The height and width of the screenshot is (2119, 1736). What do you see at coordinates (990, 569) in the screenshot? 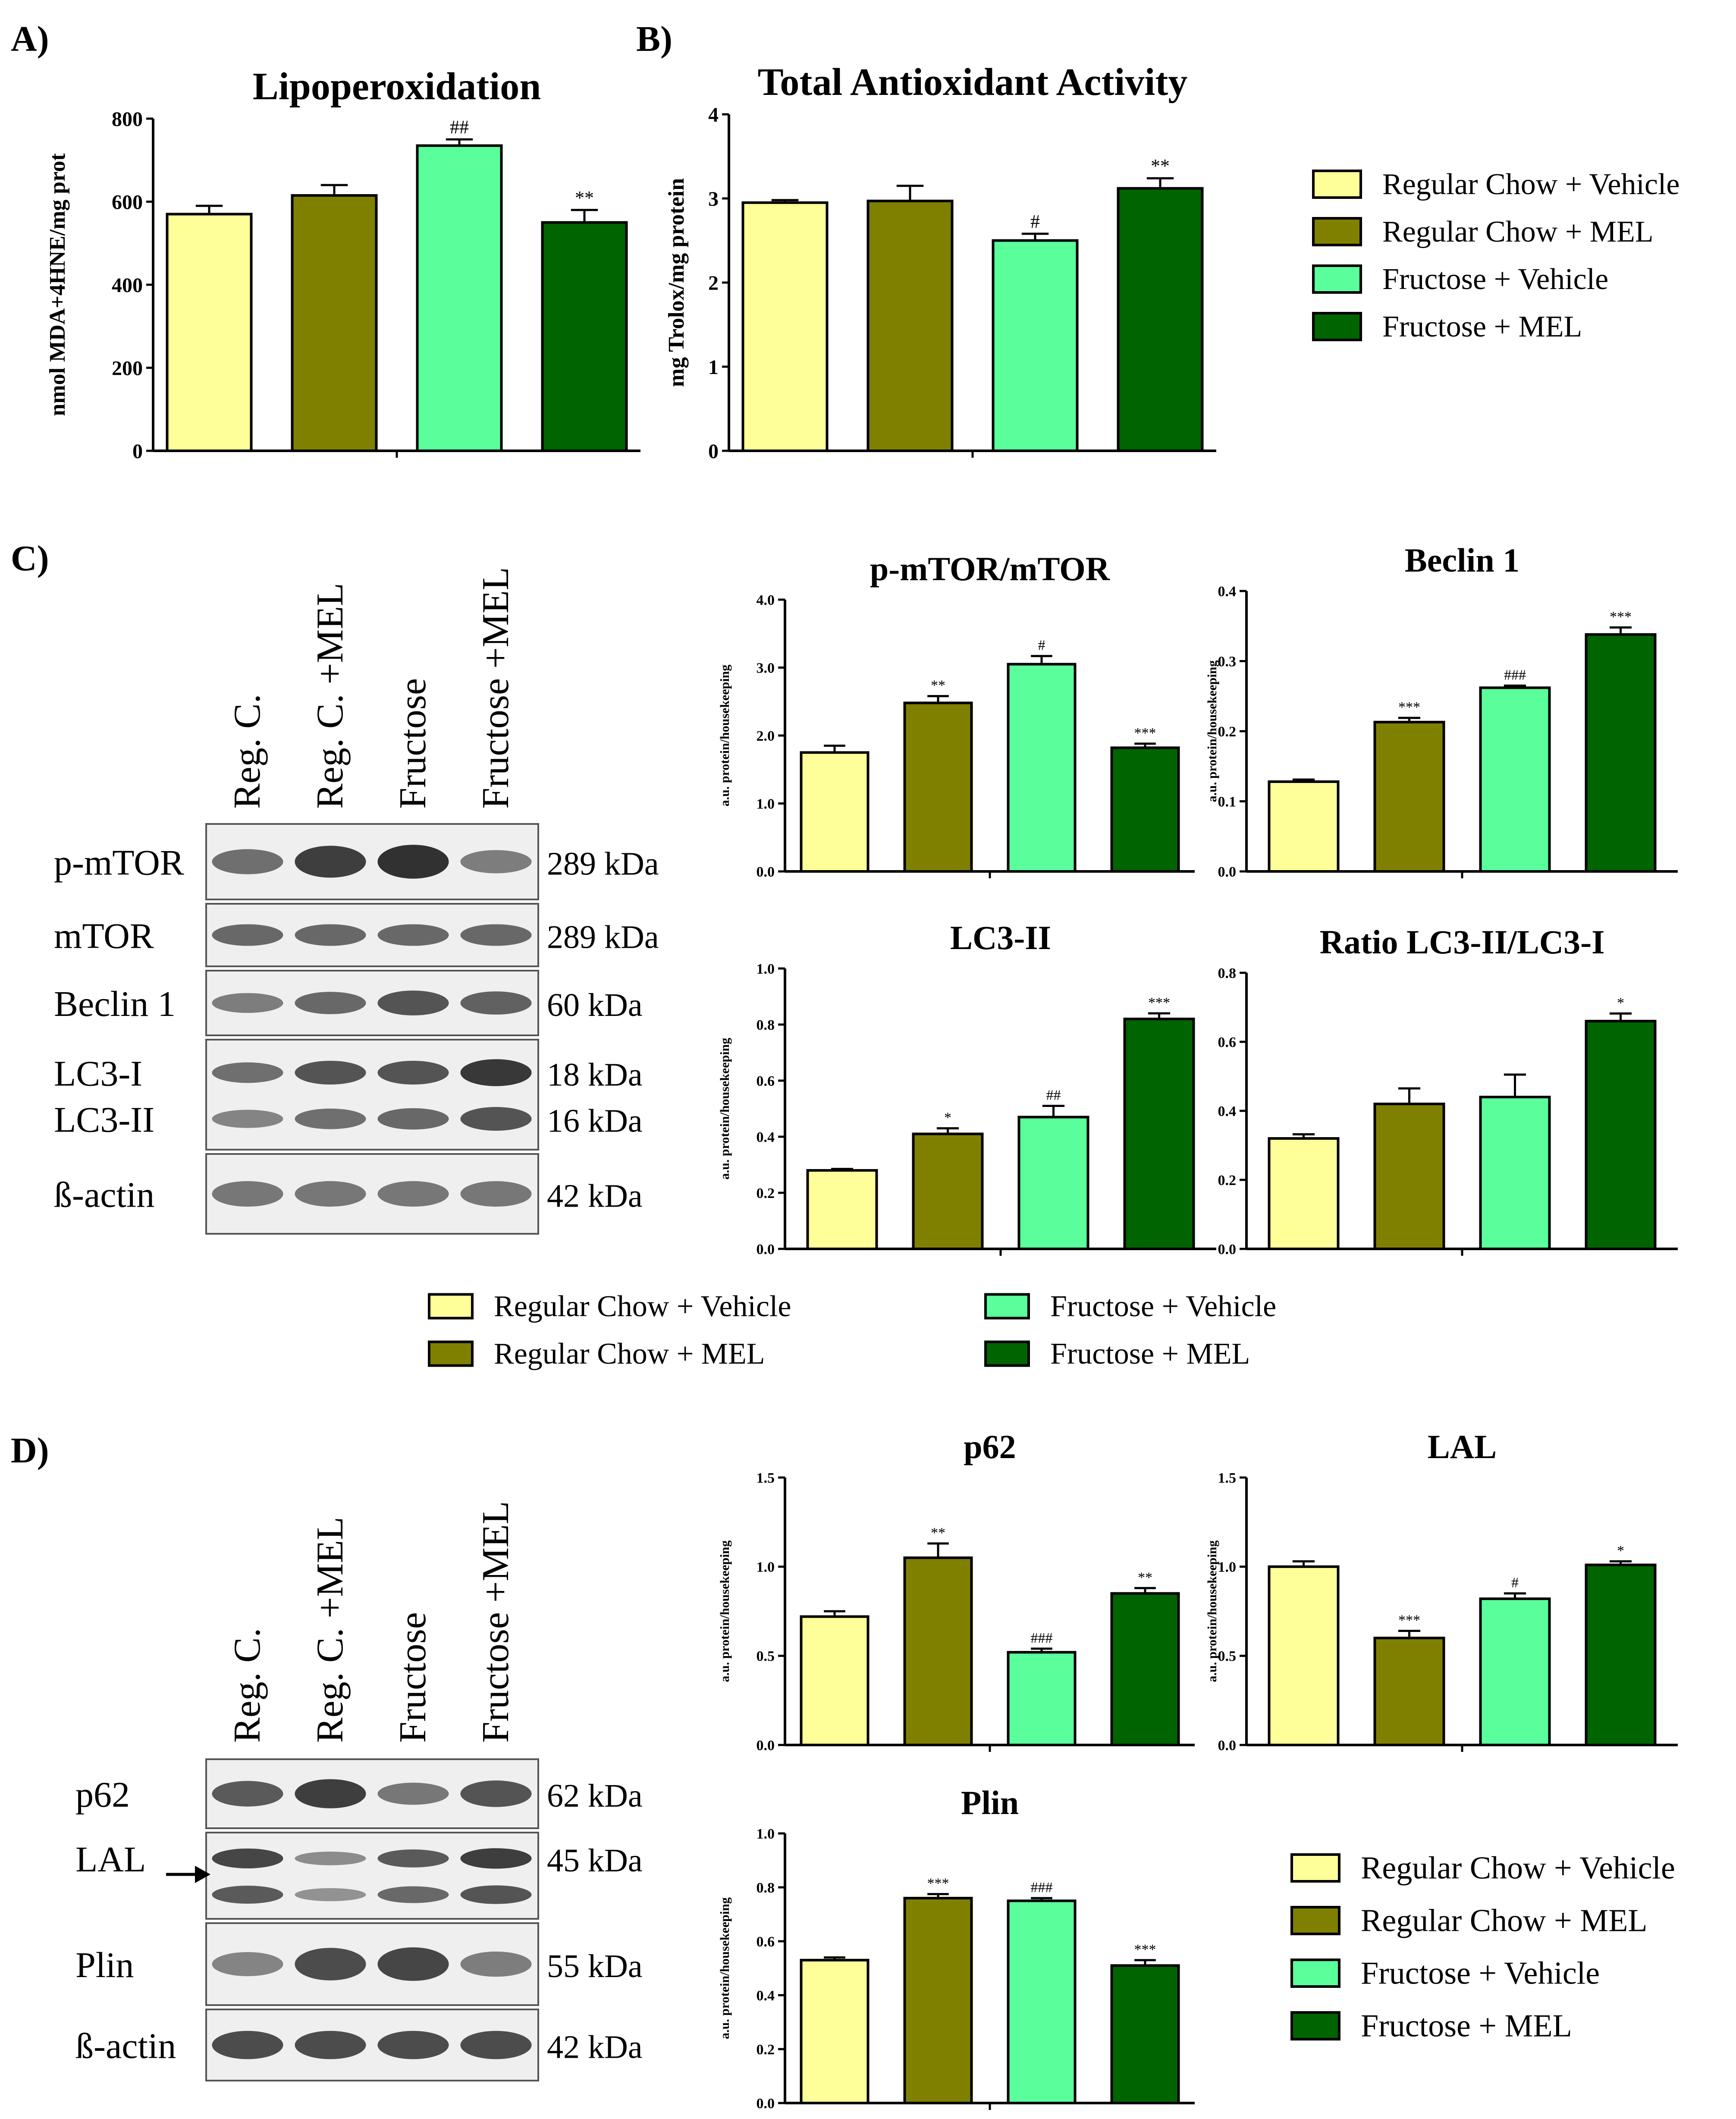
I see `chart-title: p-mTOR/mTOR` at bounding box center [990, 569].